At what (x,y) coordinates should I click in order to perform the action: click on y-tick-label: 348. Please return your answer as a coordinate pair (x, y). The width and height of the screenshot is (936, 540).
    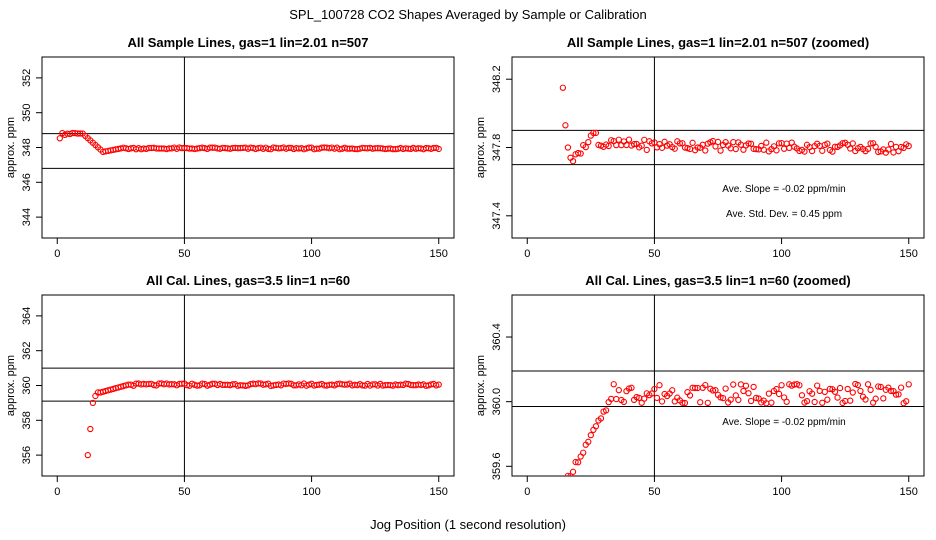
    Looking at the image, I should click on (27, 147).